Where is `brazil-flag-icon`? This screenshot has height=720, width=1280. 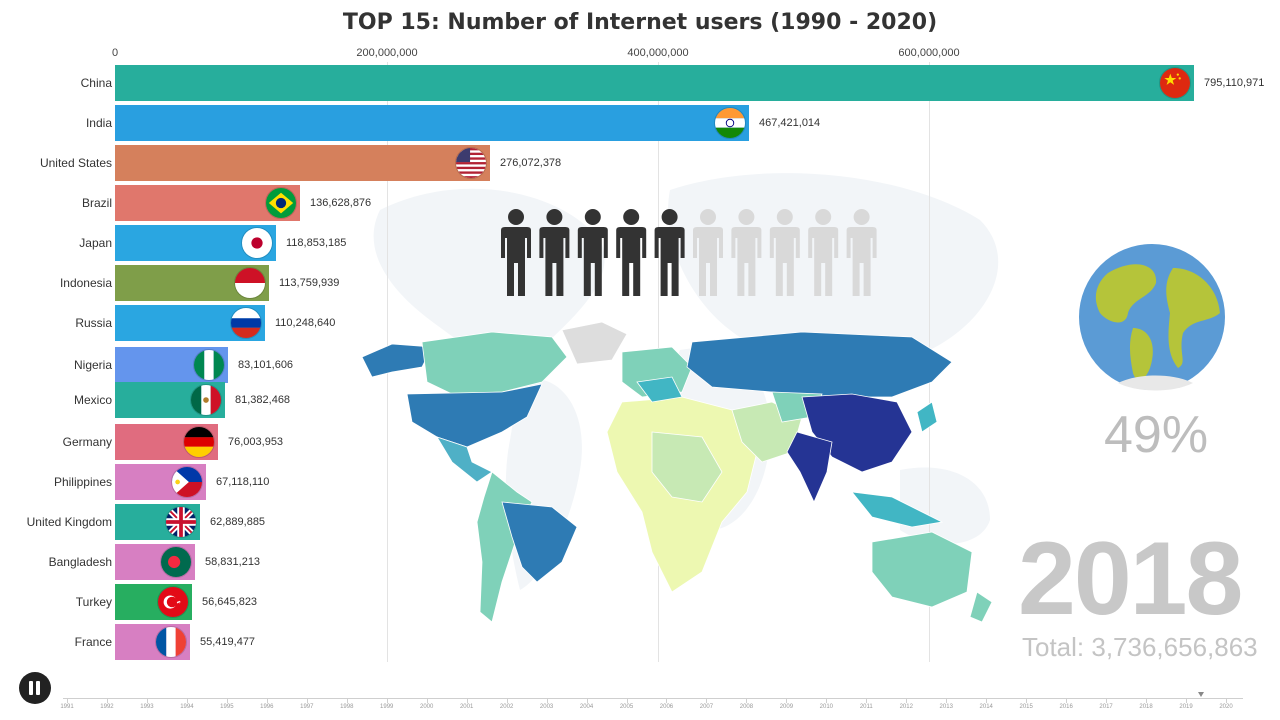 brazil-flag-icon is located at coordinates (281, 203).